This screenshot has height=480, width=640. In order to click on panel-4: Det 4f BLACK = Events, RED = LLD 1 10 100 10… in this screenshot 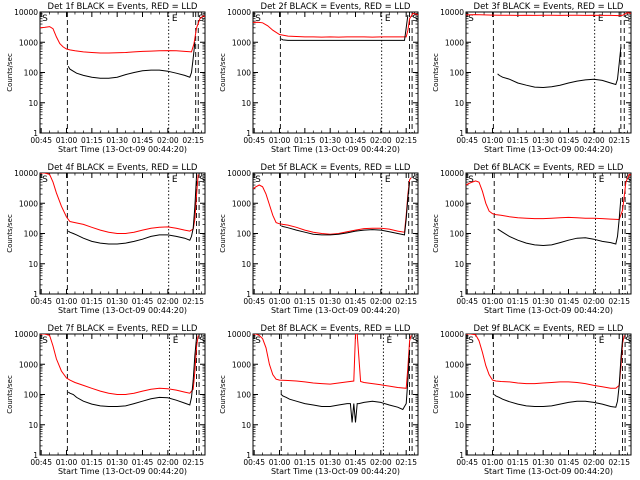, I will do `click(106, 239)`.